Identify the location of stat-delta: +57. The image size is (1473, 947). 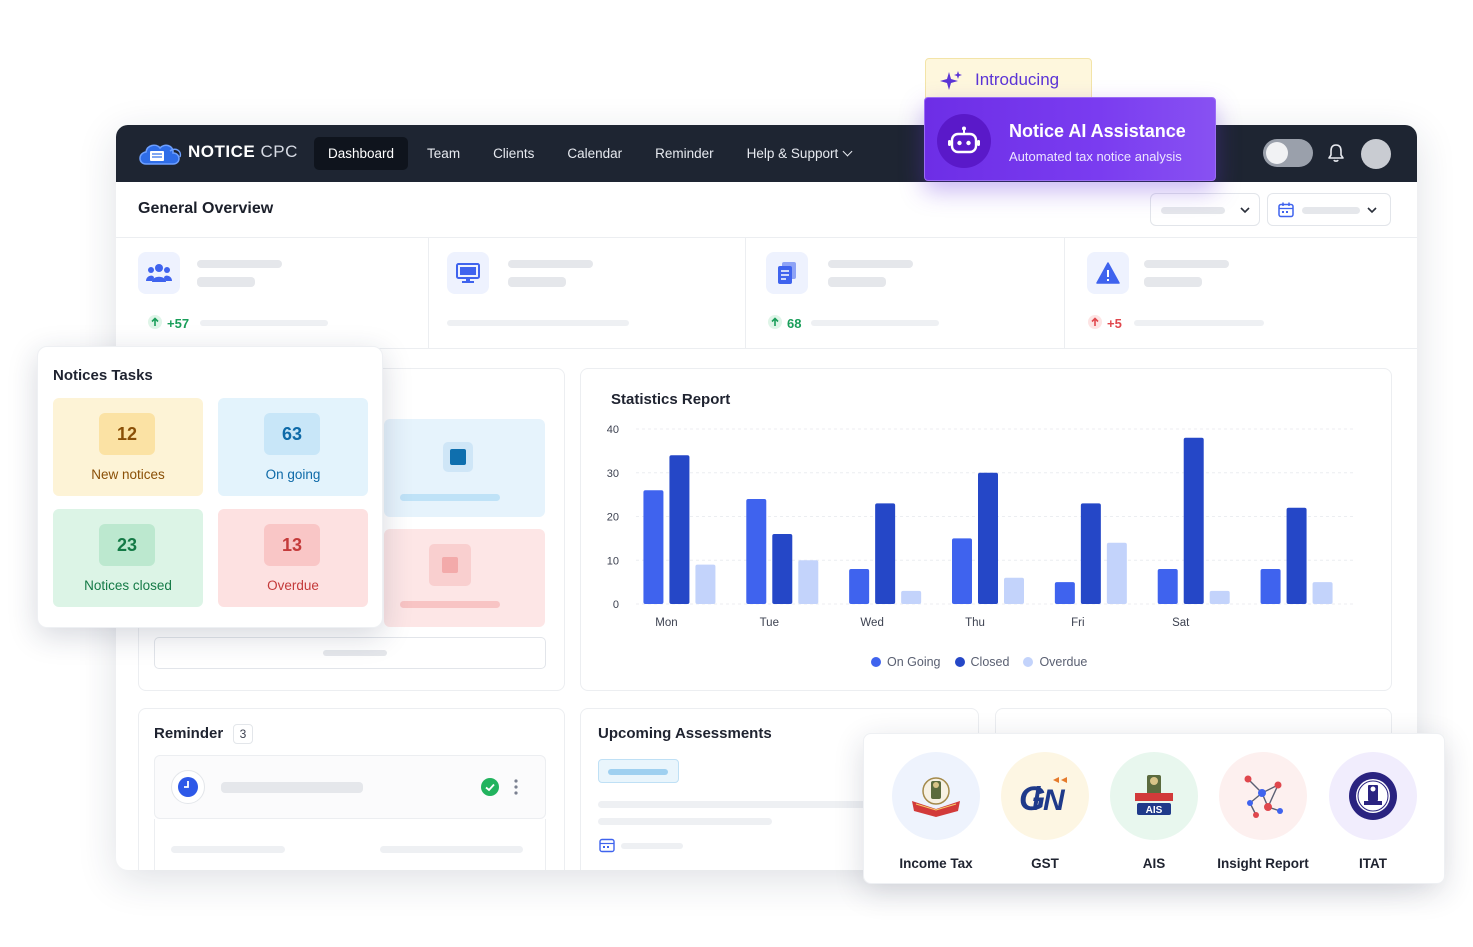
(168, 323).